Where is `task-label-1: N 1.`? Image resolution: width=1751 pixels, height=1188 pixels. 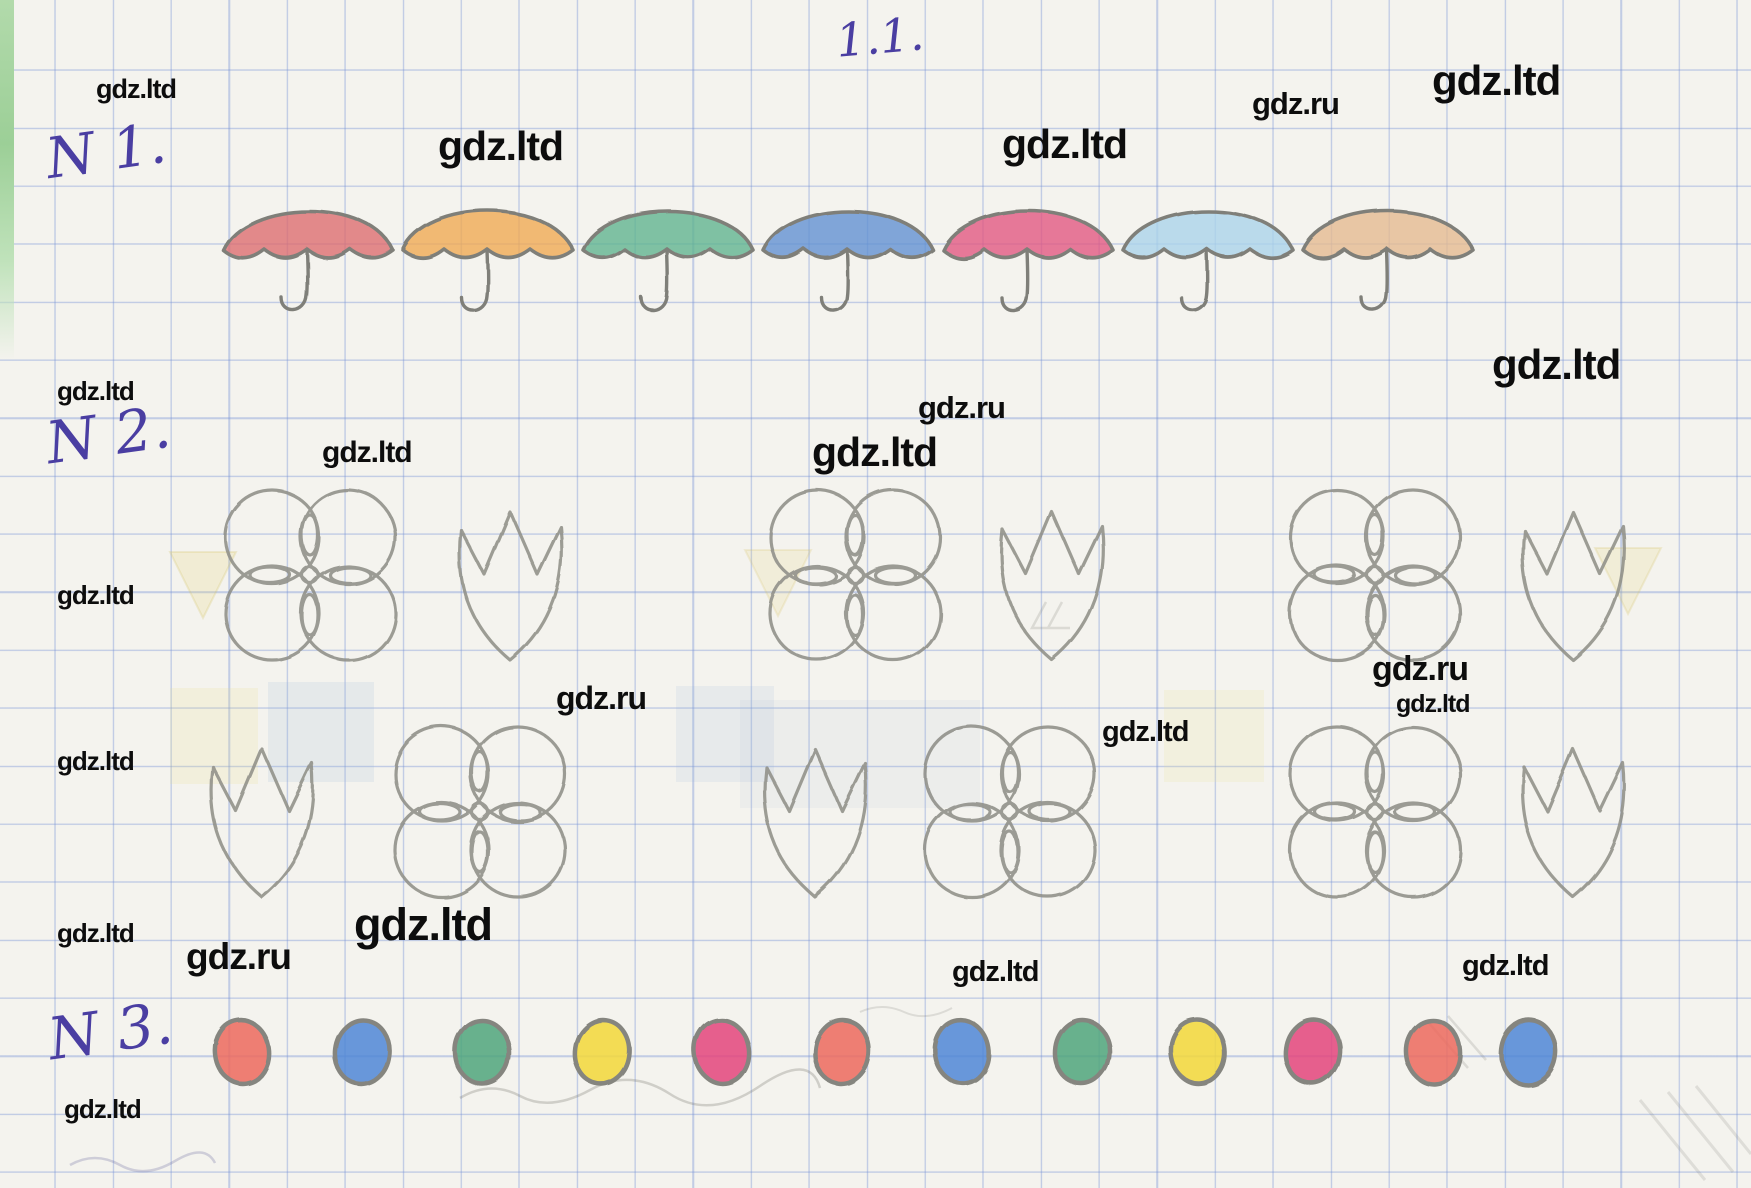 task-label-1: N 1. is located at coordinates (106, 151).